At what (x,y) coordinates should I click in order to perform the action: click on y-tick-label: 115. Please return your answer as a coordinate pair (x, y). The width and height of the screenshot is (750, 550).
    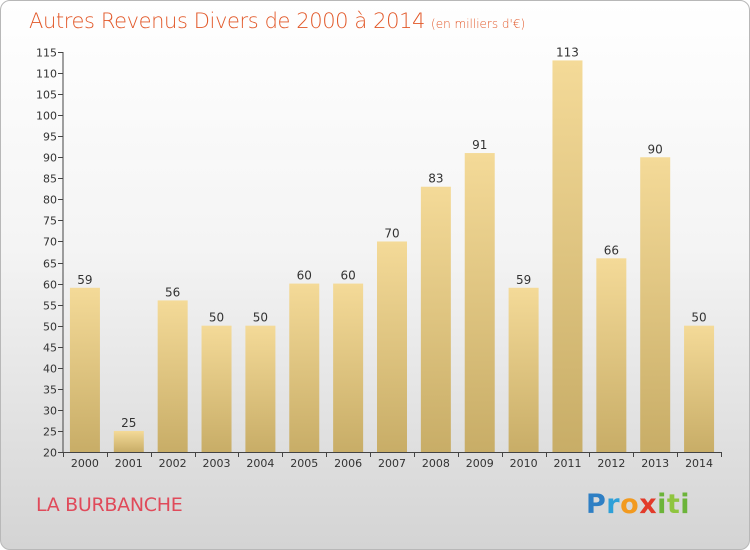
    Looking at the image, I should click on (46, 53).